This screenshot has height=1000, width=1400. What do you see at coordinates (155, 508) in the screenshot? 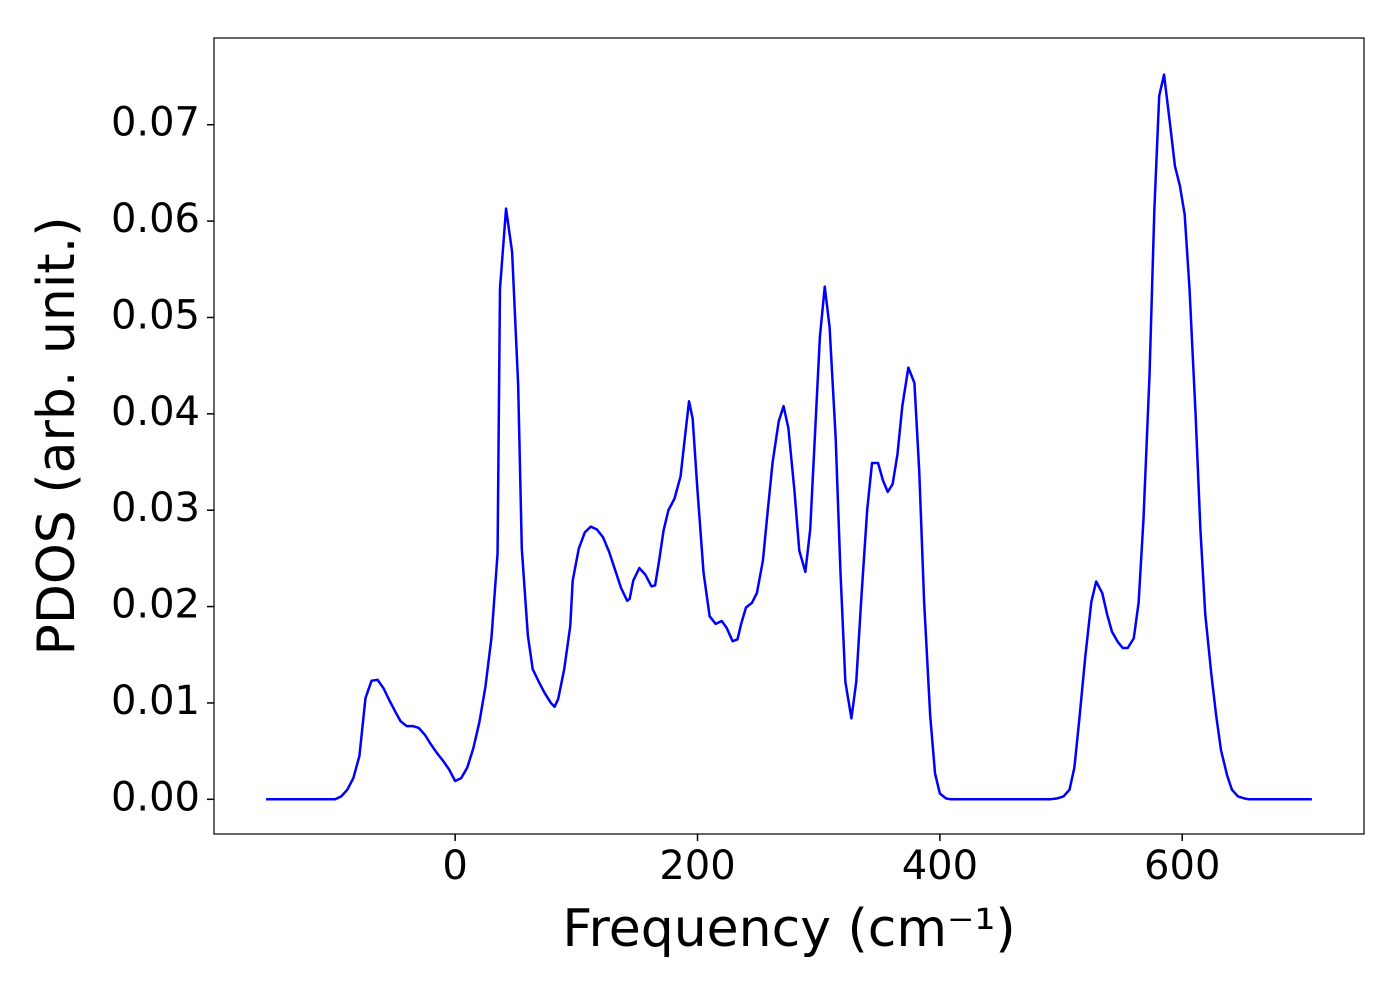
I see `y-tick-label: 0.03` at bounding box center [155, 508].